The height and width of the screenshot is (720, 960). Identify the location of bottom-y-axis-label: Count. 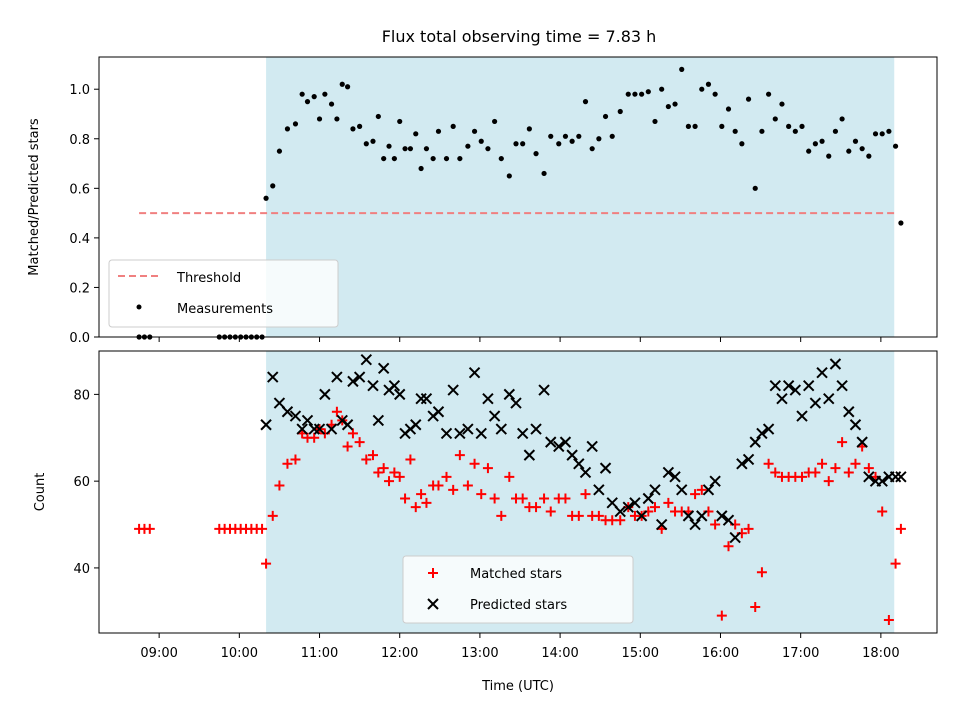
(40, 492).